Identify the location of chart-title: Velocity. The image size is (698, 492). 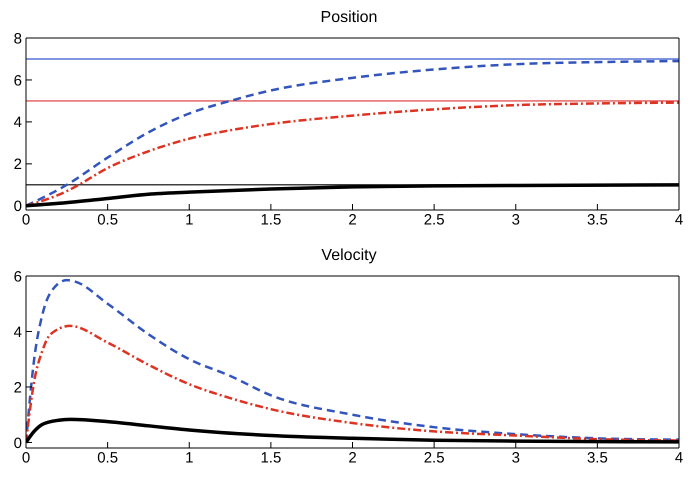
(349, 256).